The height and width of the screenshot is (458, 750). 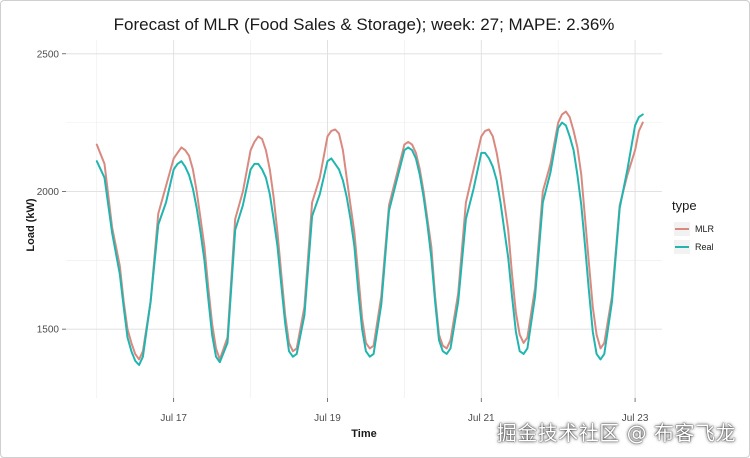 I want to click on x-tick-label: Jul 17, so click(x=173, y=418).